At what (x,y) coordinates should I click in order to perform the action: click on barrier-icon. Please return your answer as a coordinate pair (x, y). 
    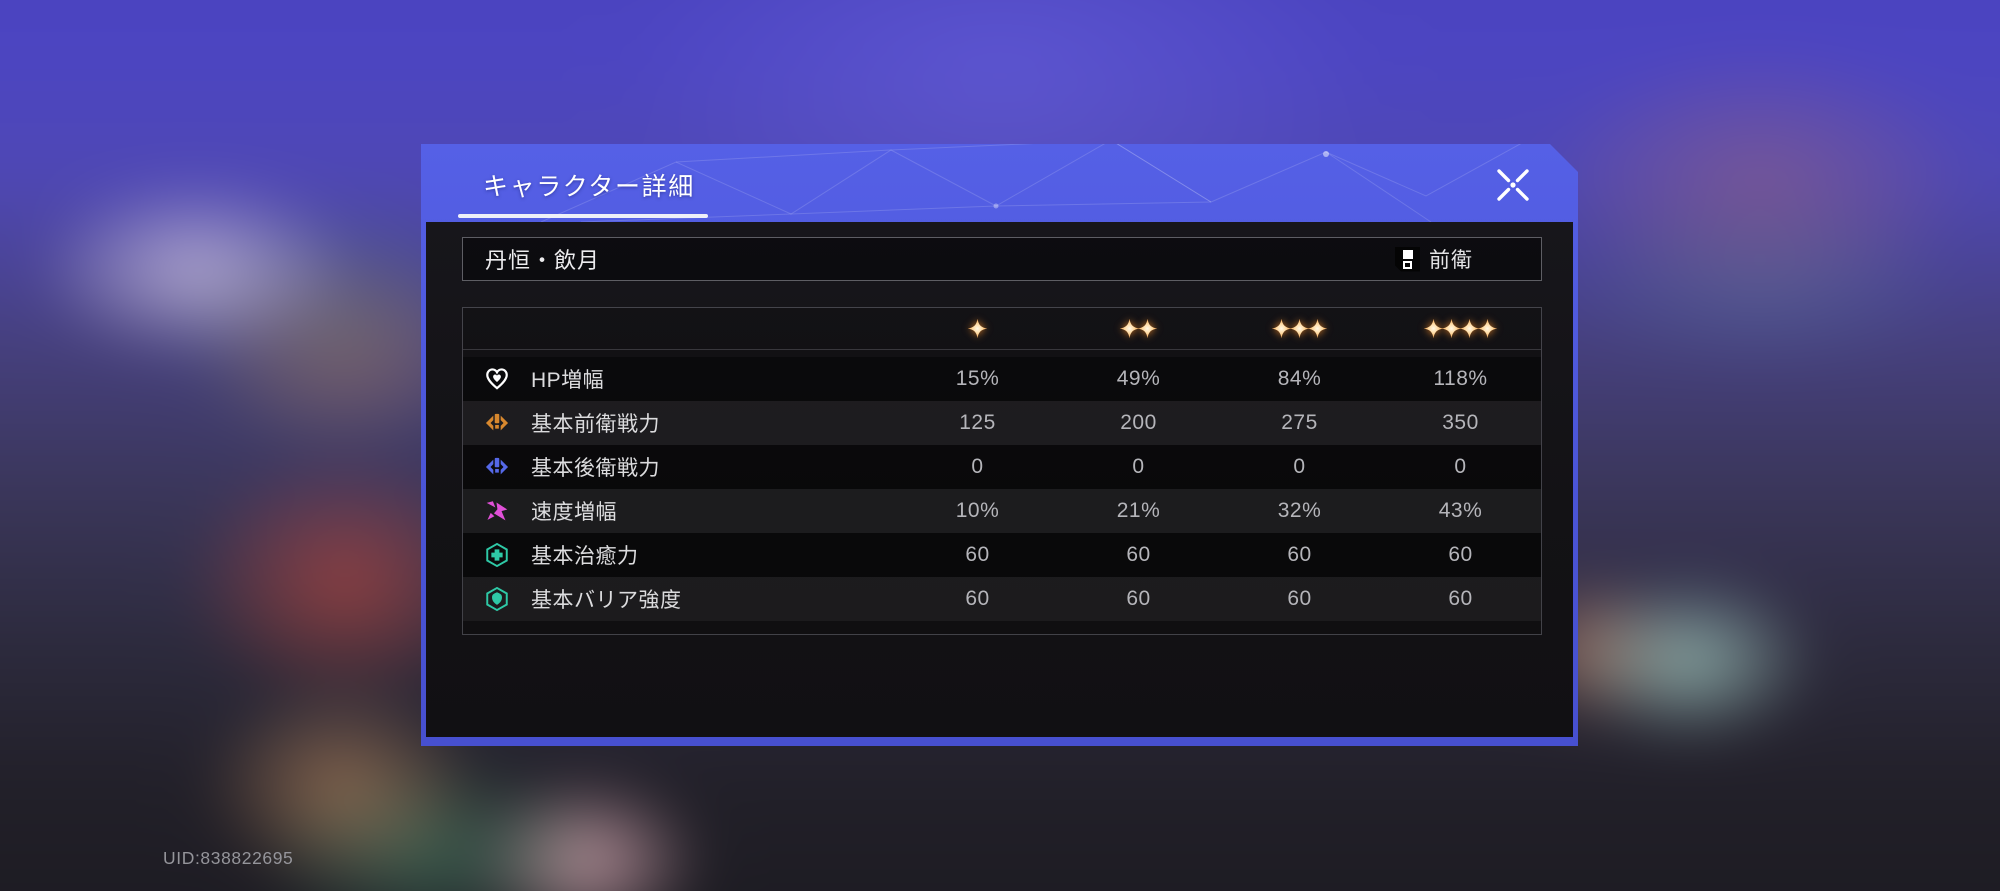
    Looking at the image, I should click on (497, 599).